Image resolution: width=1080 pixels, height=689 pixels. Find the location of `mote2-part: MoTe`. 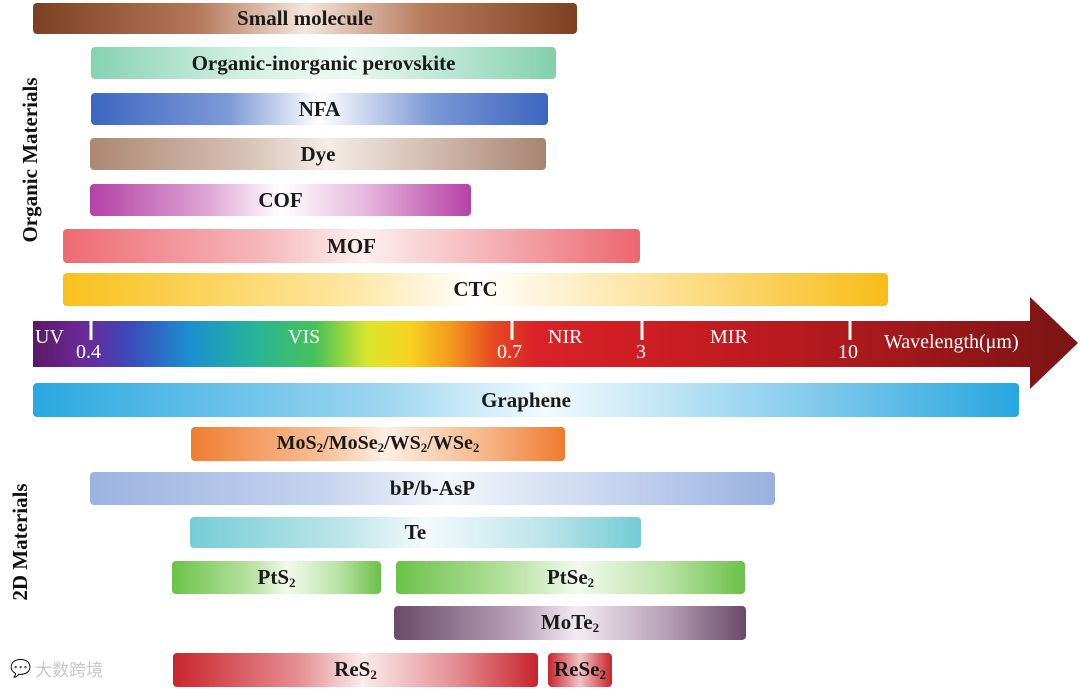

mote2-part: MoTe is located at coordinates (566, 622).